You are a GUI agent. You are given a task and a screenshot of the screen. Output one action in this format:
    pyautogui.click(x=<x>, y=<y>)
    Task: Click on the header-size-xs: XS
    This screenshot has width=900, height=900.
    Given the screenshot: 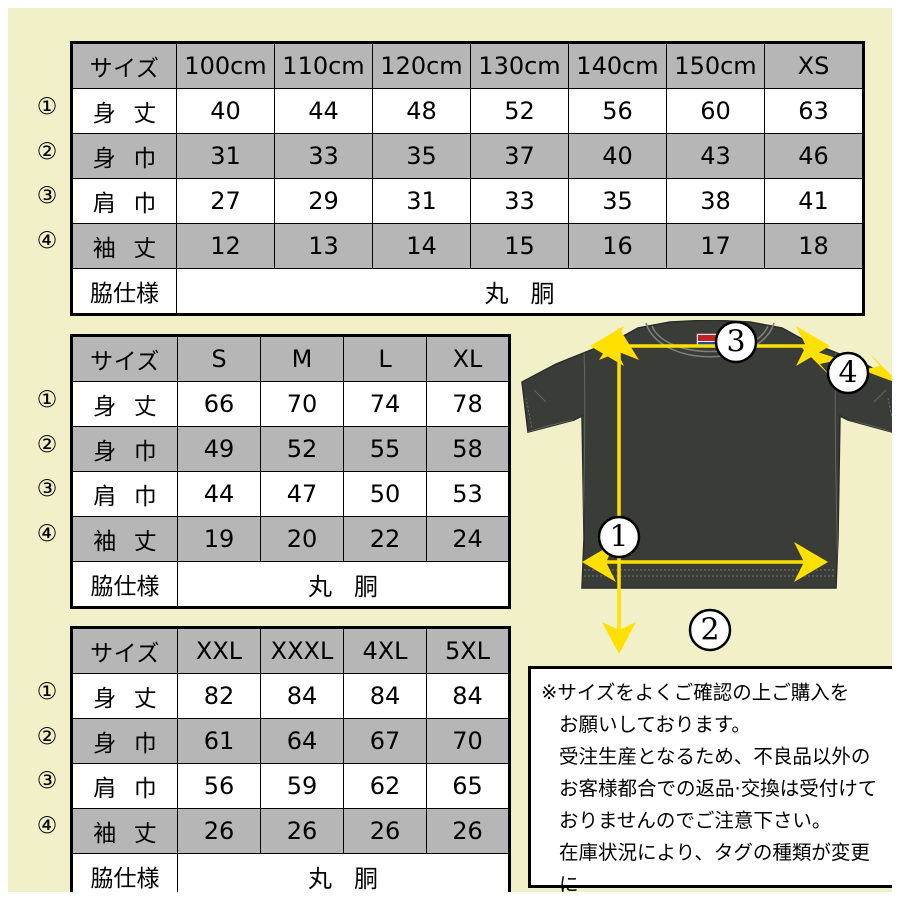 What is the action you would take?
    pyautogui.click(x=814, y=65)
    